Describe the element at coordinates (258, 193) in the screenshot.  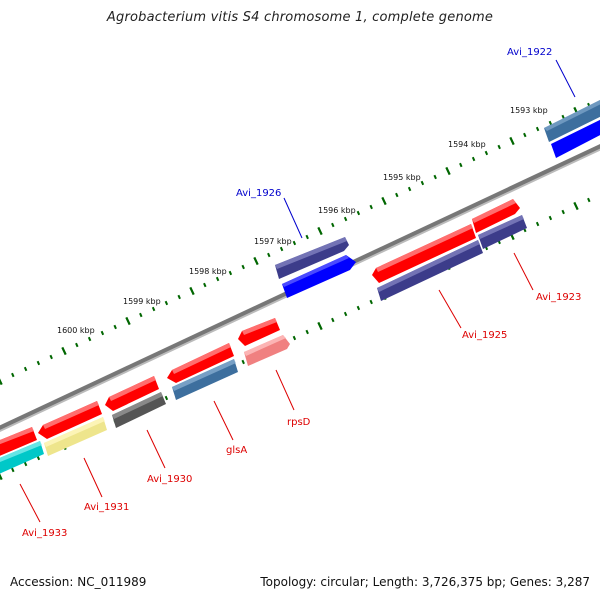
I see `gene-label-avi-1926: Avi_1926` at that location.